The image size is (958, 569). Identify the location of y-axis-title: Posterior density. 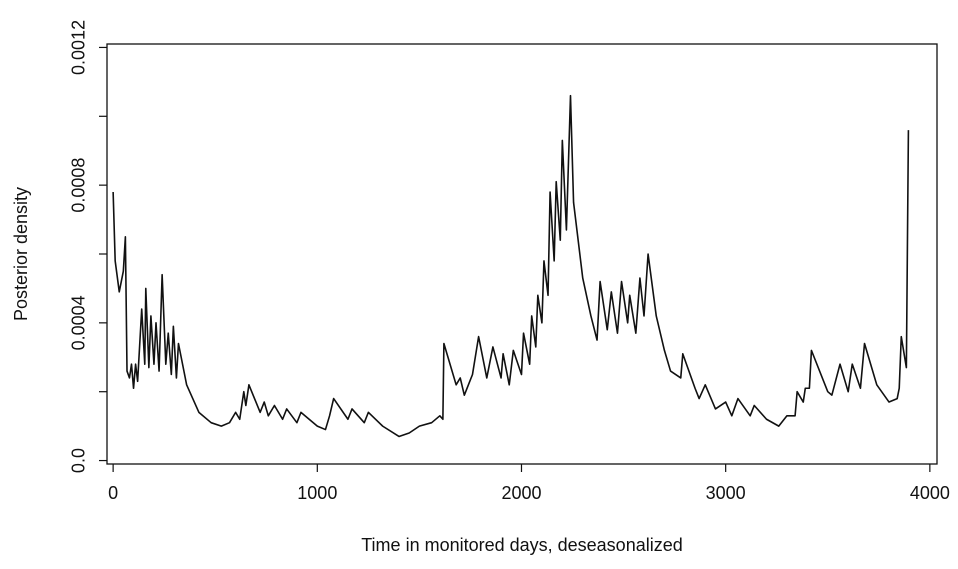
(21, 254).